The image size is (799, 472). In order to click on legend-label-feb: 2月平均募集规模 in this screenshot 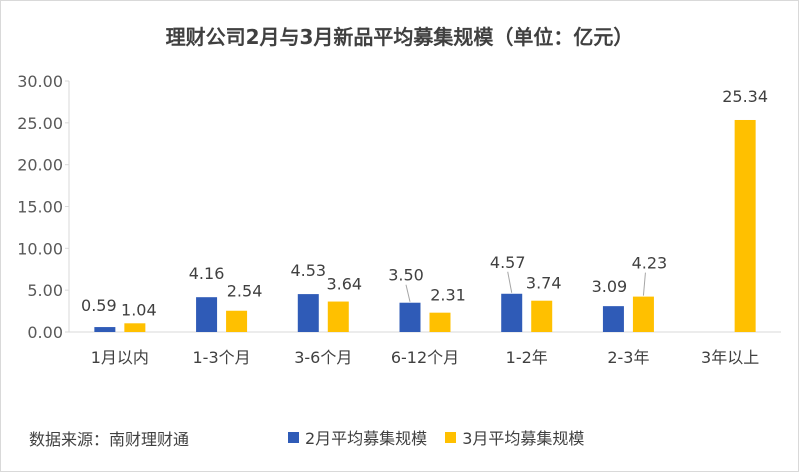, I will do `click(366, 438)`.